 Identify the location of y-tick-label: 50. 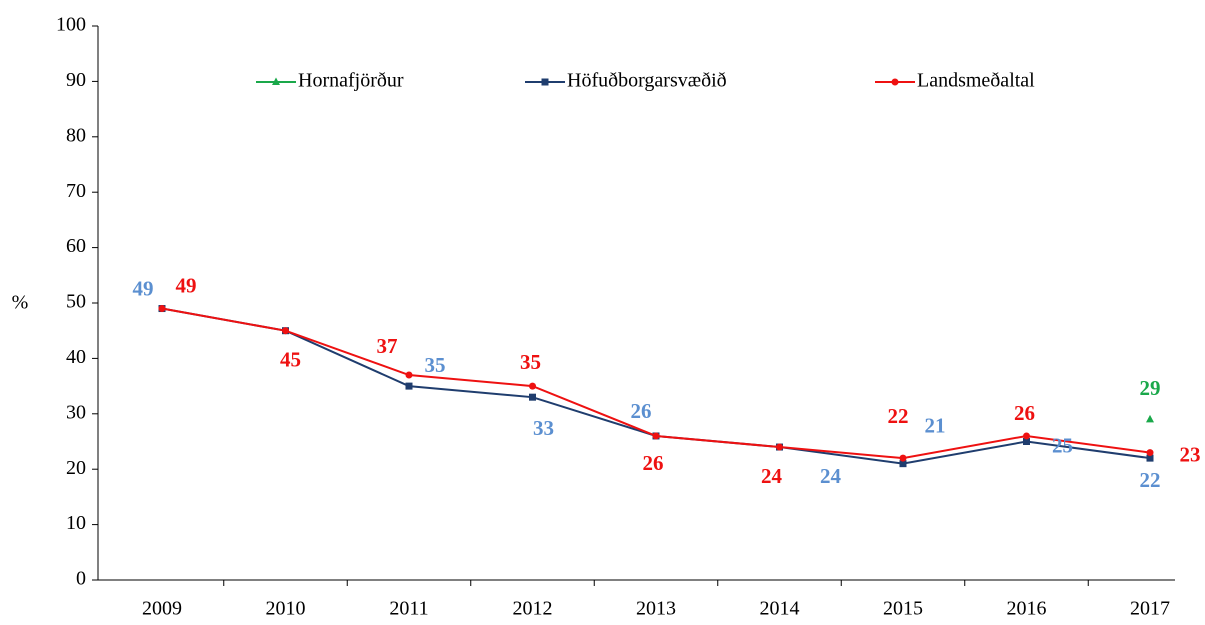
(76, 302).